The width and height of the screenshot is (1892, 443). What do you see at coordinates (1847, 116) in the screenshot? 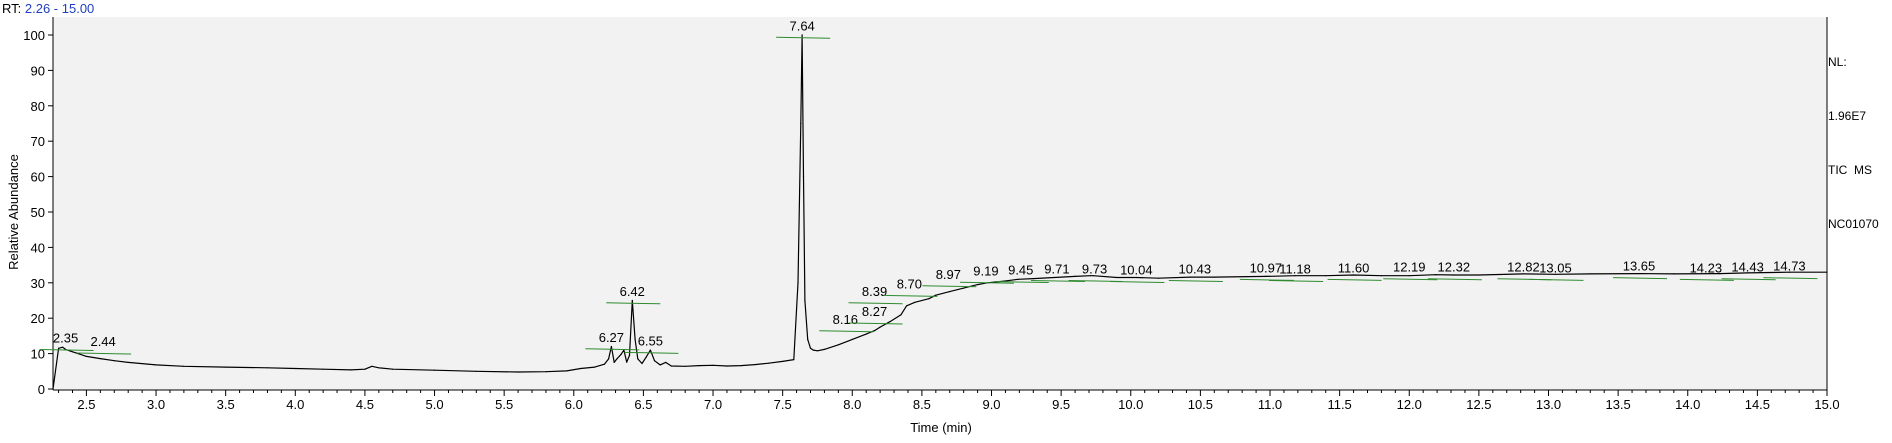
I see `nl-value: 1.96E7` at bounding box center [1847, 116].